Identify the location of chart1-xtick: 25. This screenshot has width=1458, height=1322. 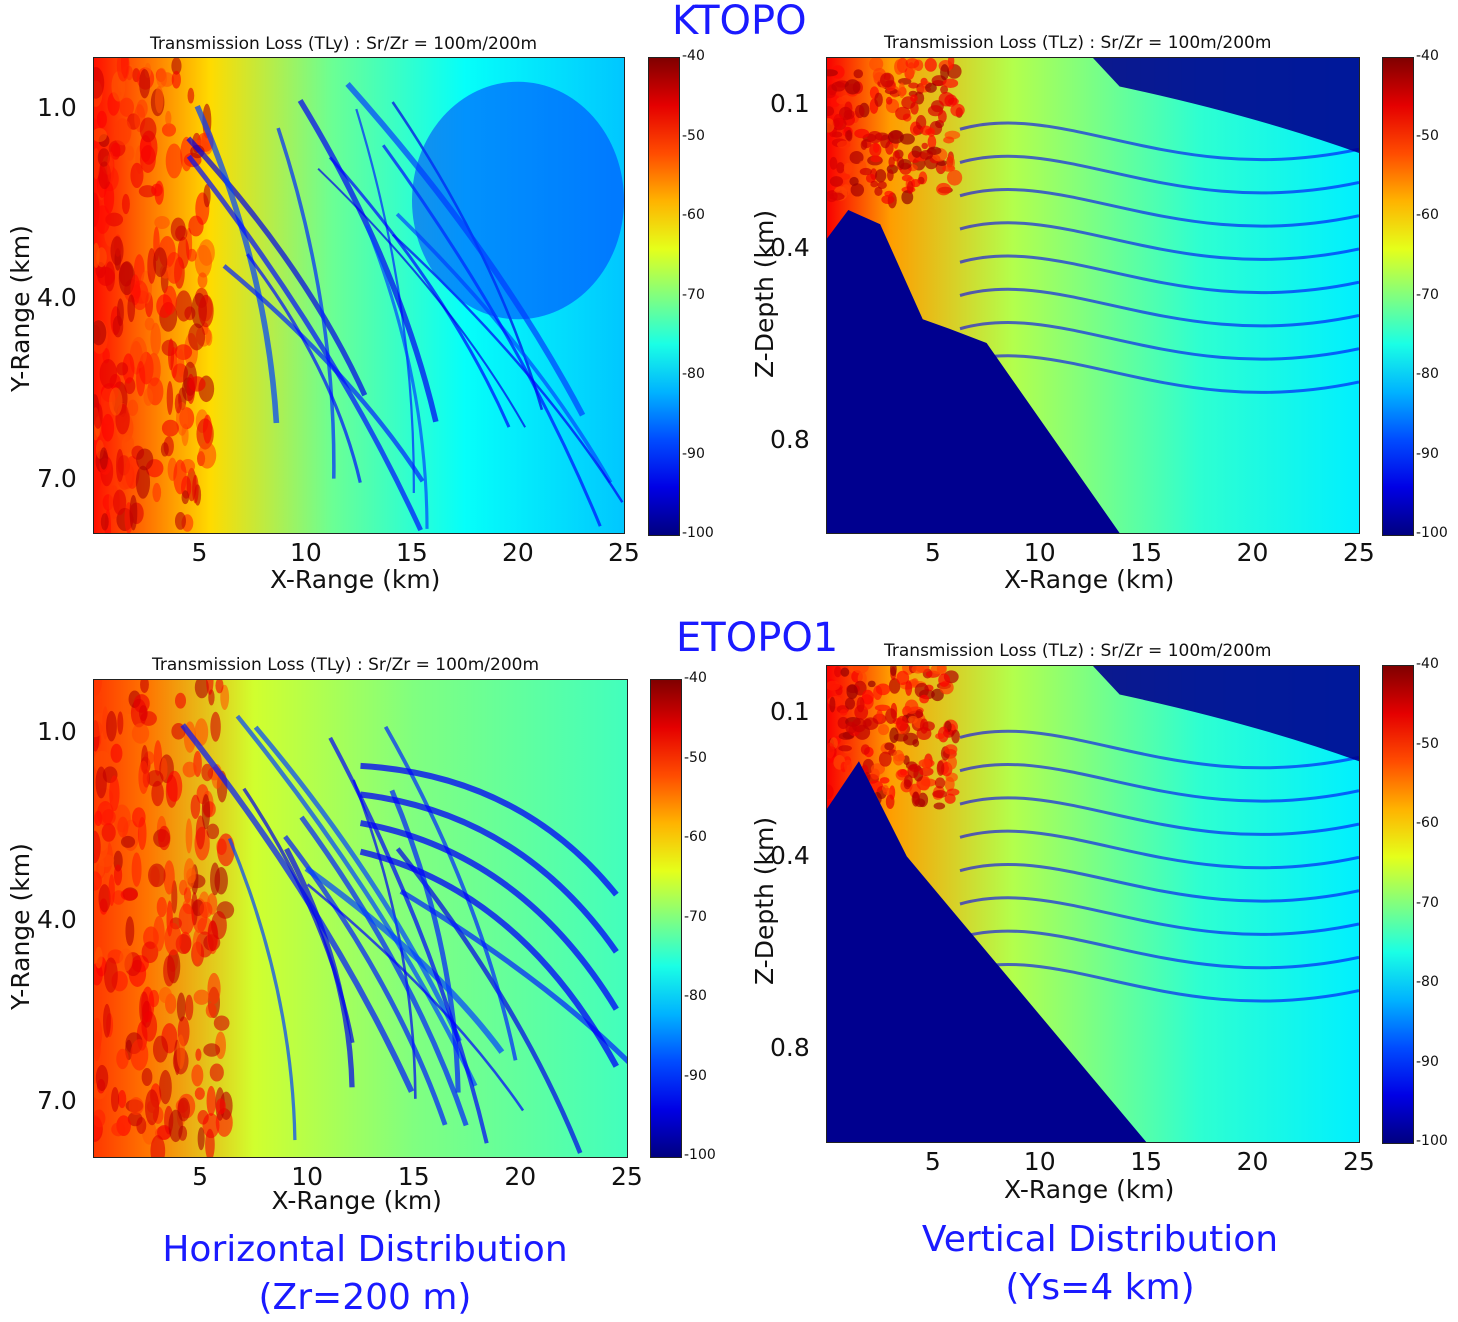
(624, 552).